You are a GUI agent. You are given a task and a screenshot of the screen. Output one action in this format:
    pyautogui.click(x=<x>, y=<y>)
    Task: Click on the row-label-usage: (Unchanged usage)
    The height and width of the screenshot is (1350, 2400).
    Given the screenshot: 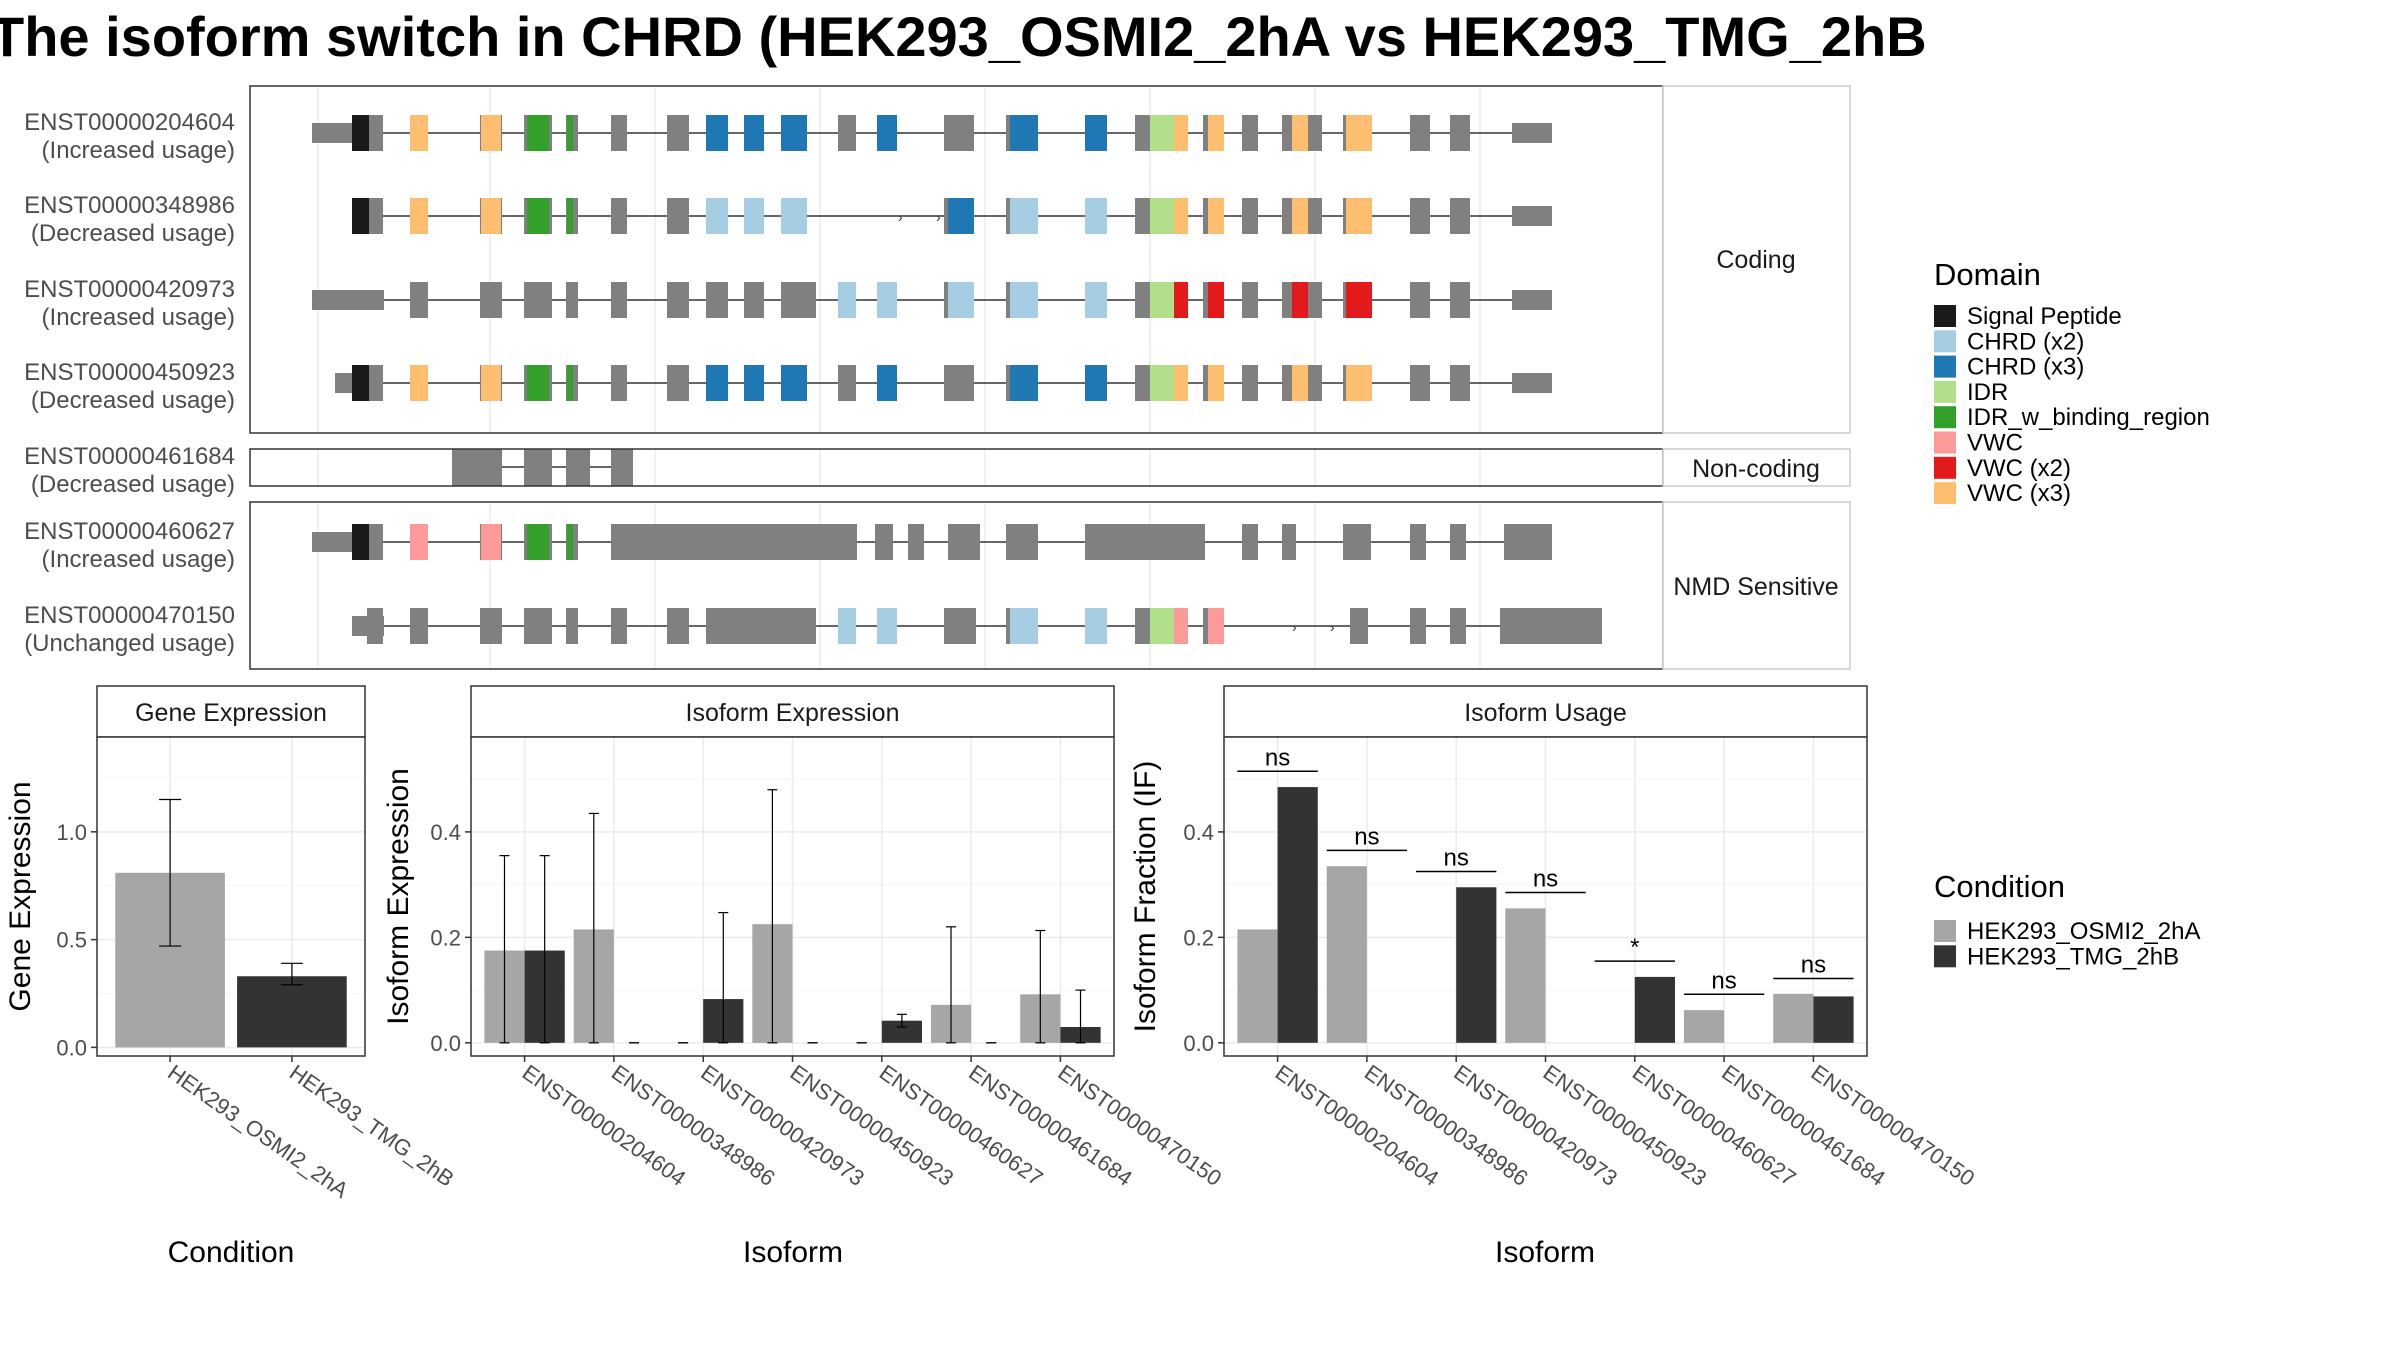 What is the action you would take?
    pyautogui.click(x=129, y=643)
    